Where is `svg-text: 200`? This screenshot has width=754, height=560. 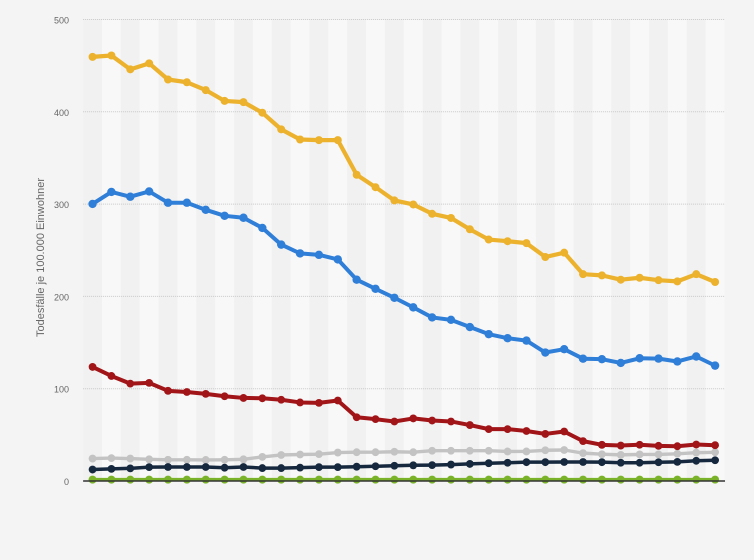 svg-text: 200 is located at coordinates (61, 297).